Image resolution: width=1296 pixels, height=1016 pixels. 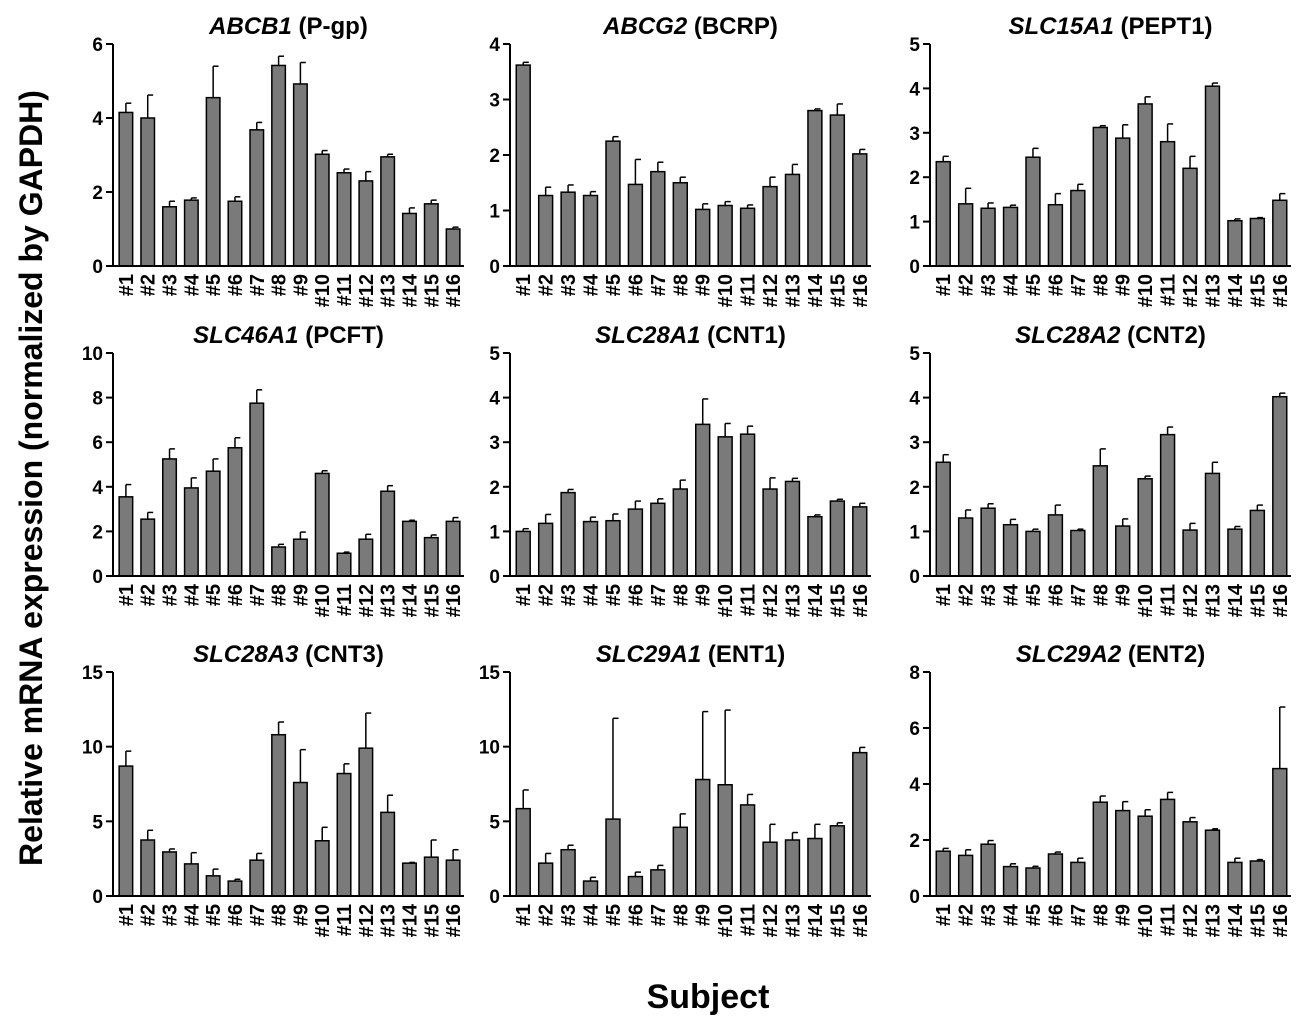 What do you see at coordinates (648, 654) in the screenshot?
I see `panel-title-gene: SLC29A1` at bounding box center [648, 654].